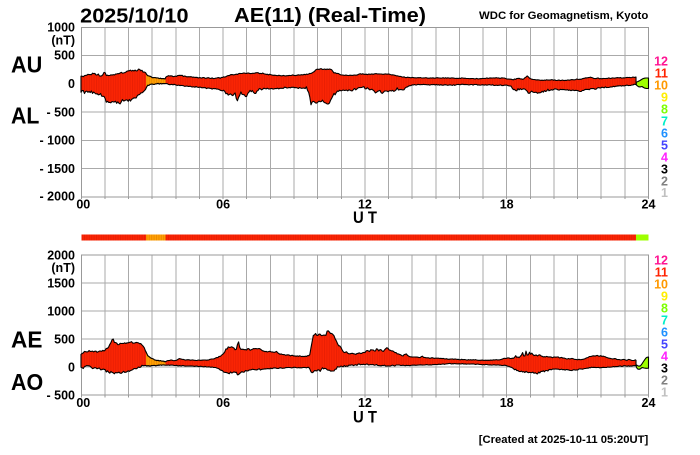 This screenshot has height=455, width=700. Describe the element at coordinates (25, 115) in the screenshot. I see `svg-text: AL` at that location.